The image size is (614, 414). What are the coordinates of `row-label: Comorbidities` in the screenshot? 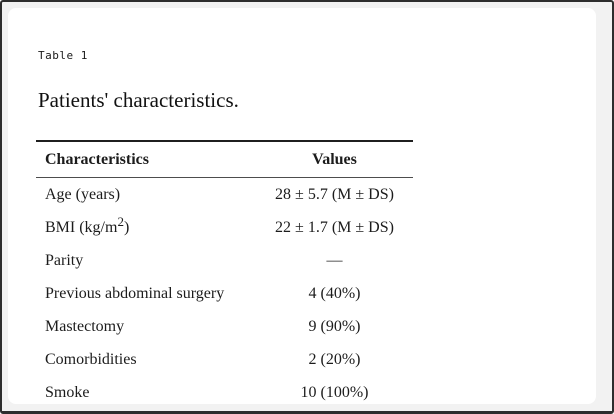 It's located at (146, 360).